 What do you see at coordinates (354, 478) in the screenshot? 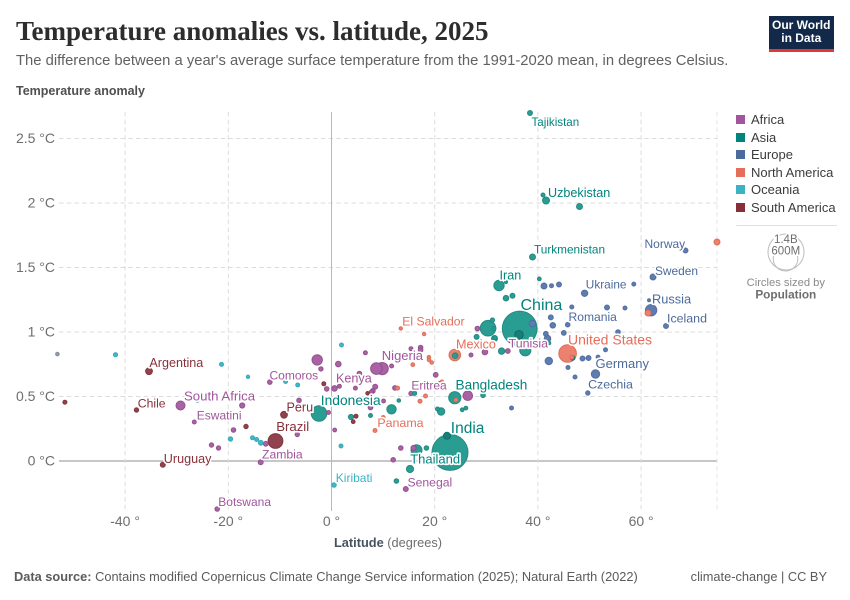
I see `svg-text: Kiribati` at bounding box center [354, 478].